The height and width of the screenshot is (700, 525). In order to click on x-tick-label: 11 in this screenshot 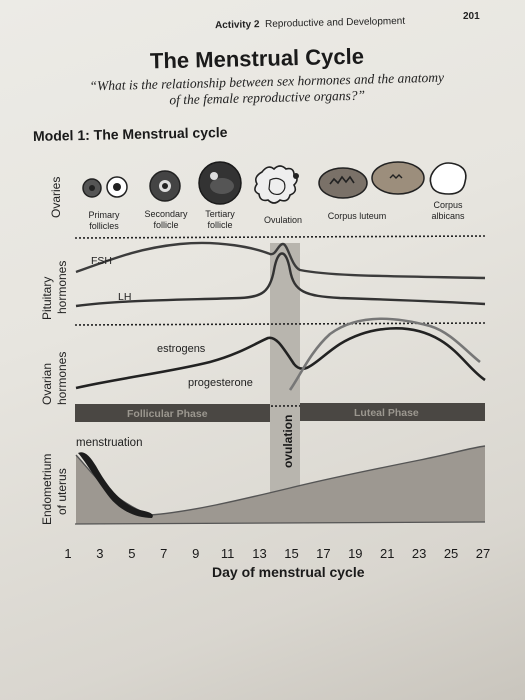, I will do `click(227, 553)`.